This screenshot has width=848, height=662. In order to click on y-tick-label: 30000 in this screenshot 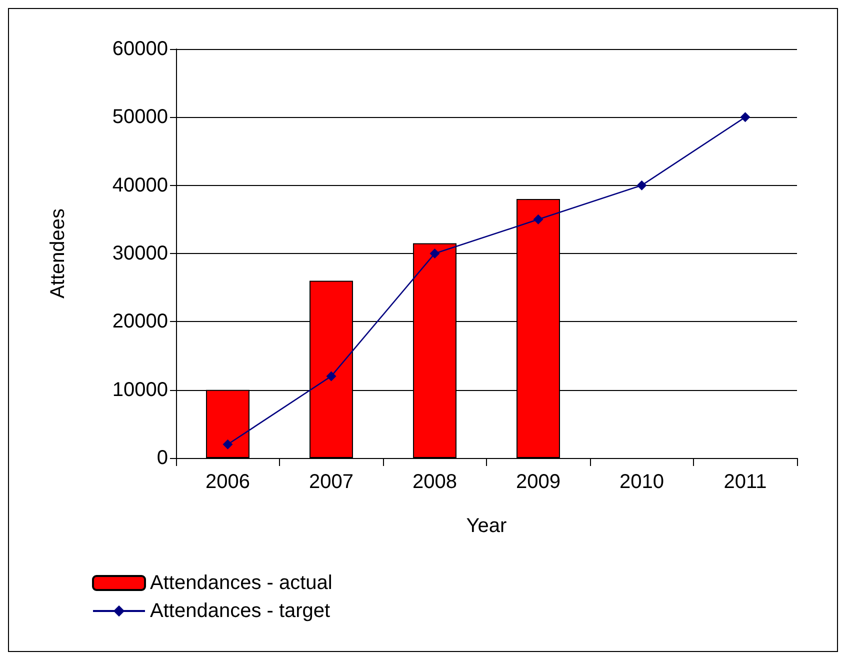, I will do `click(140, 253)`.